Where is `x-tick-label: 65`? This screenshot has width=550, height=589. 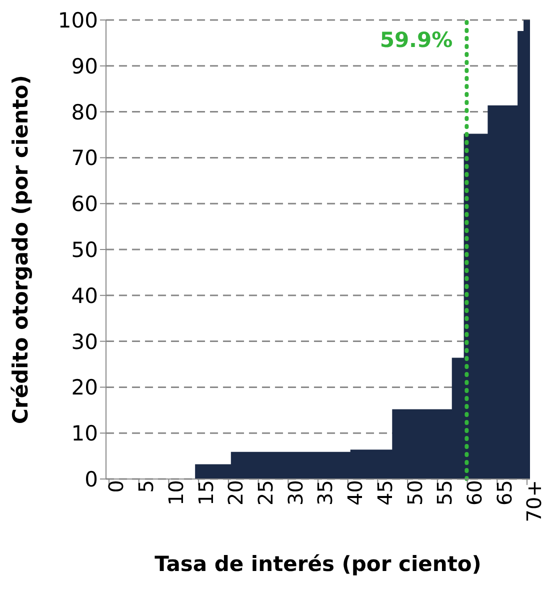 x-tick-label: 65 is located at coordinates (504, 493).